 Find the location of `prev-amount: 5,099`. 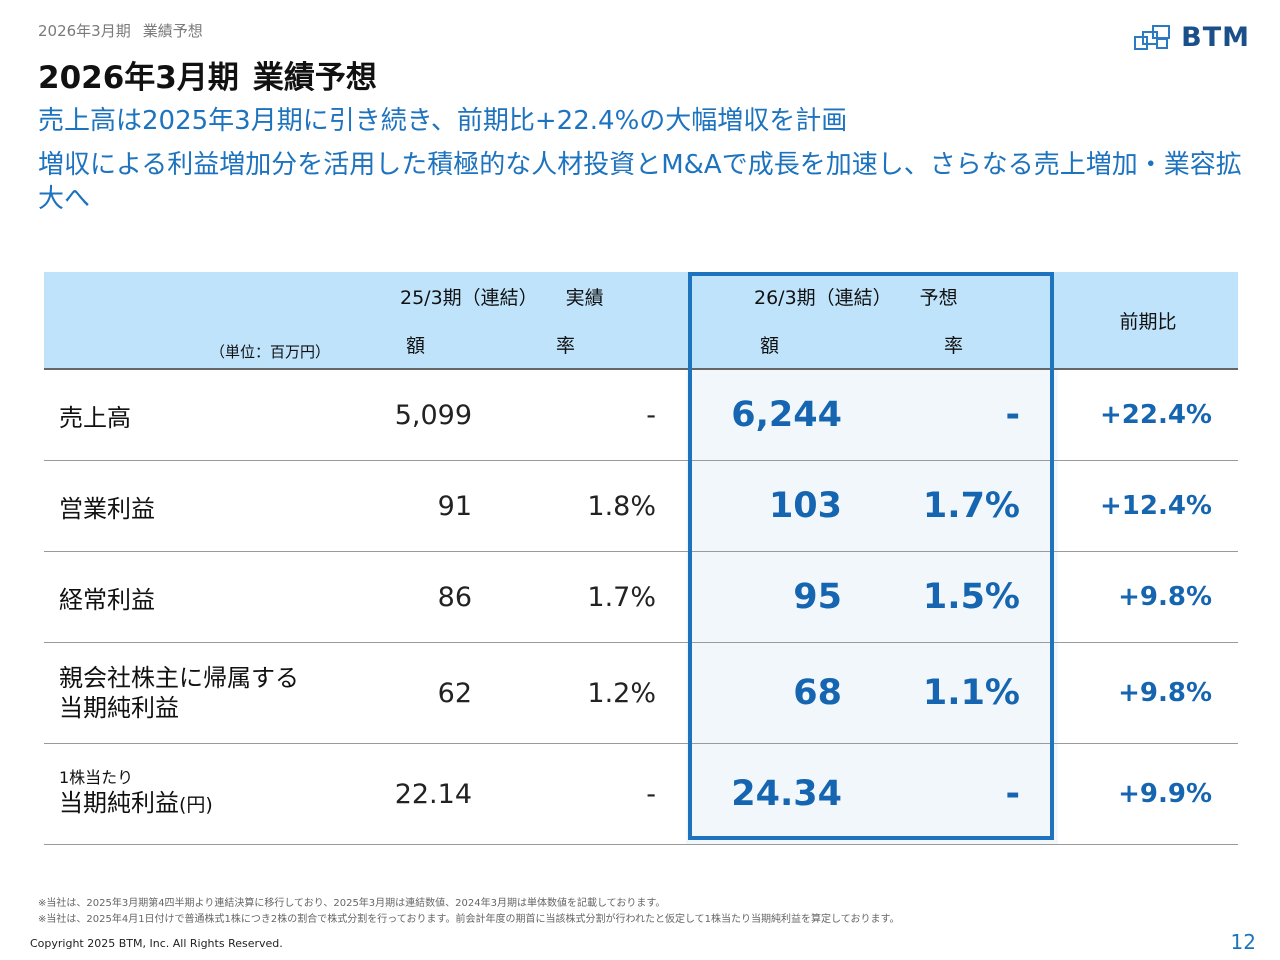

prev-amount: 5,099 is located at coordinates (431, 414).